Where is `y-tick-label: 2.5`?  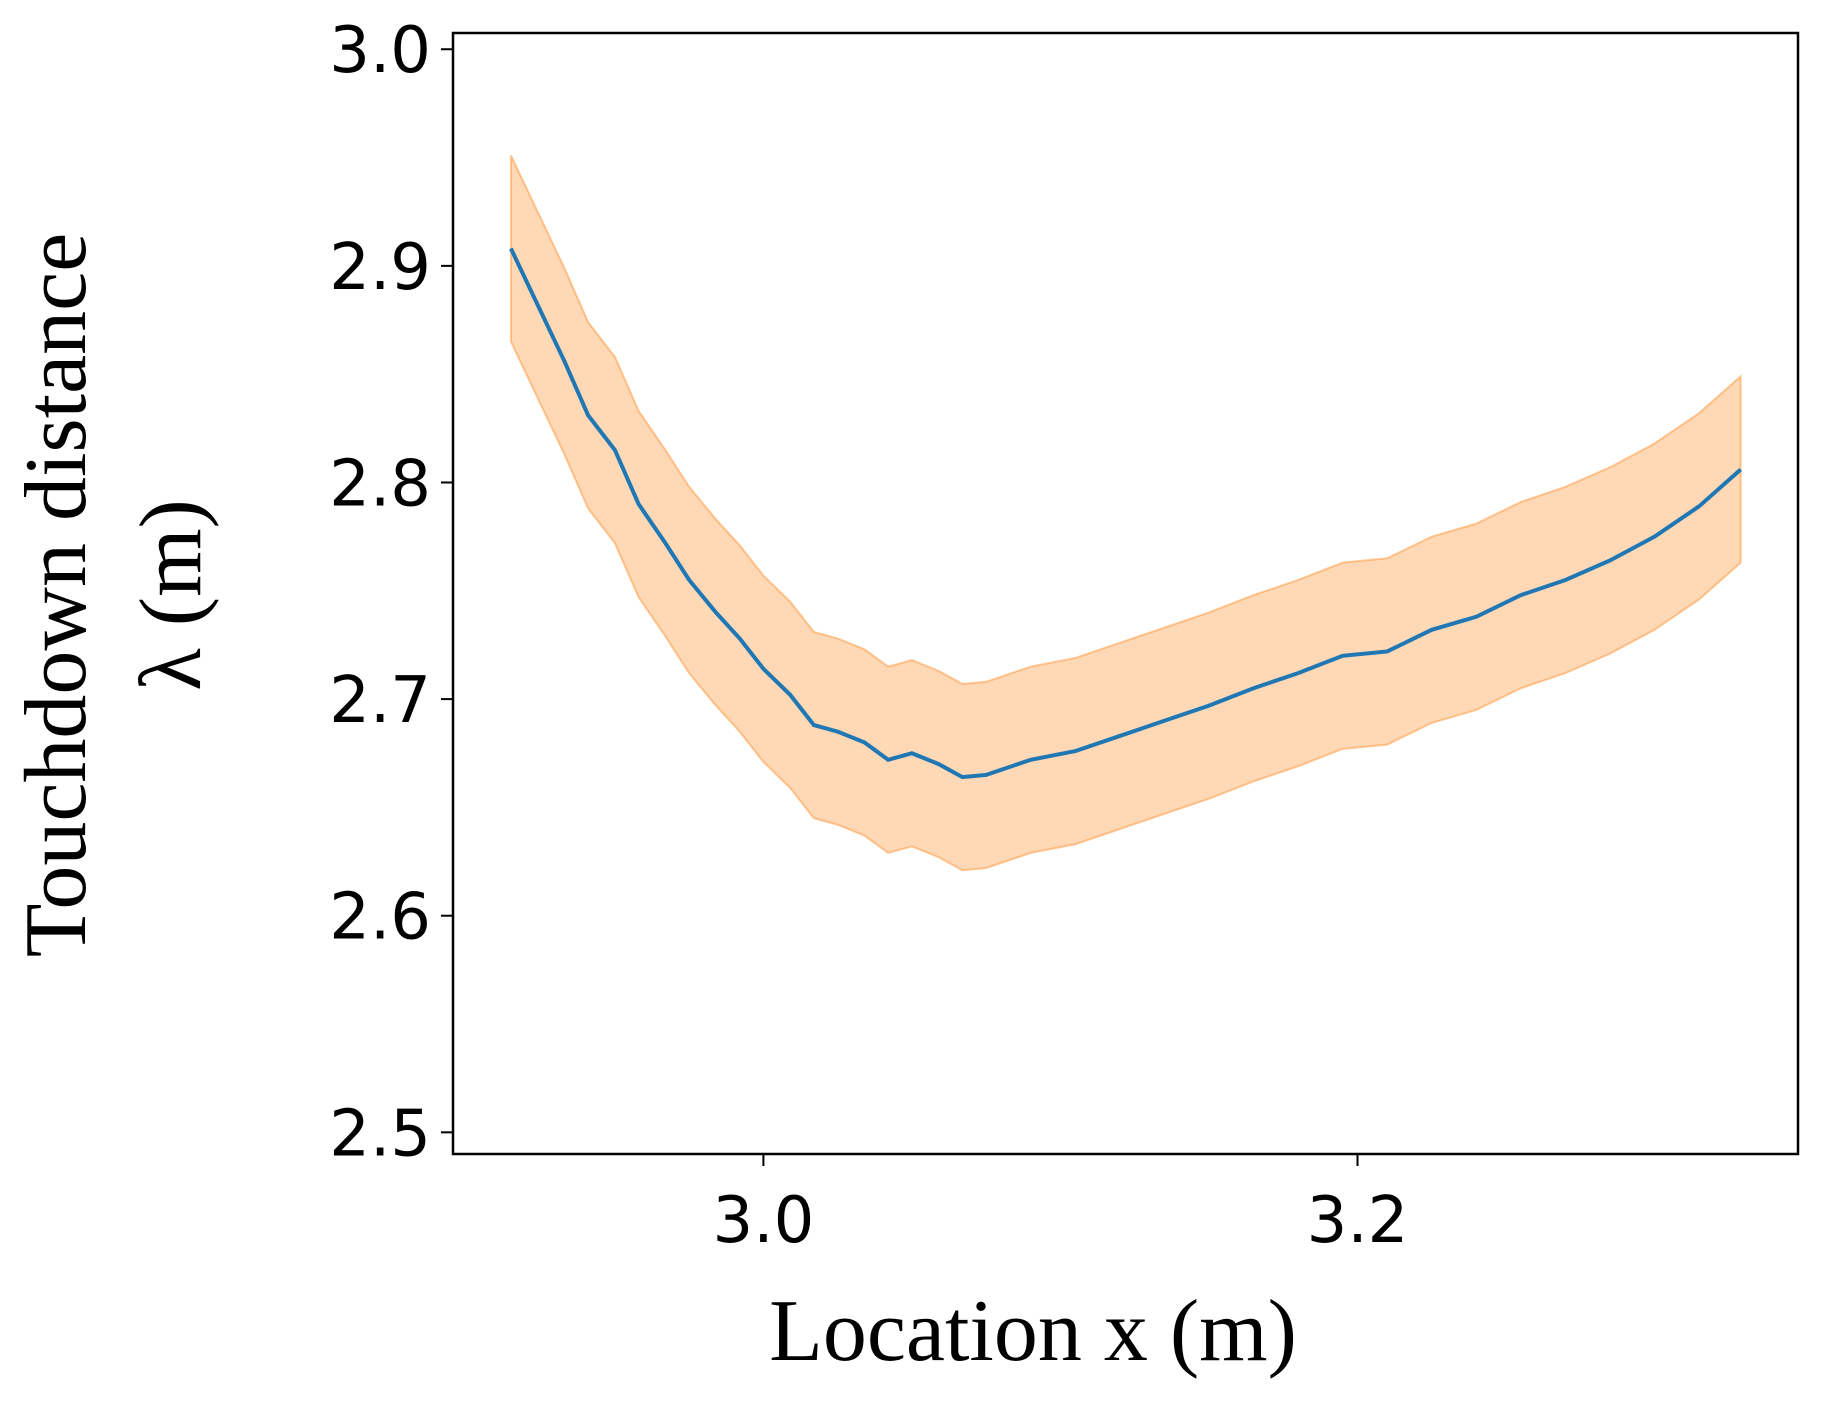
y-tick-label: 2.5 is located at coordinates (380, 1134).